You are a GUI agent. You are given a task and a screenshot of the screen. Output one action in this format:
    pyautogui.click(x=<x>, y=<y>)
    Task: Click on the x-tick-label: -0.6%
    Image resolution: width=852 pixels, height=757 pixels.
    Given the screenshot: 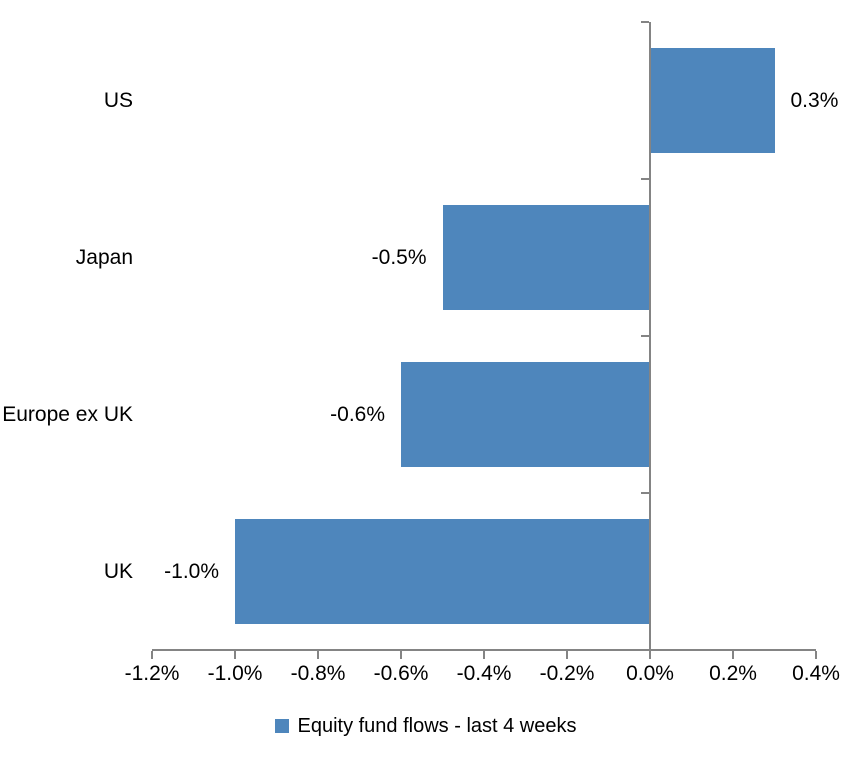 What is the action you would take?
    pyautogui.click(x=401, y=673)
    